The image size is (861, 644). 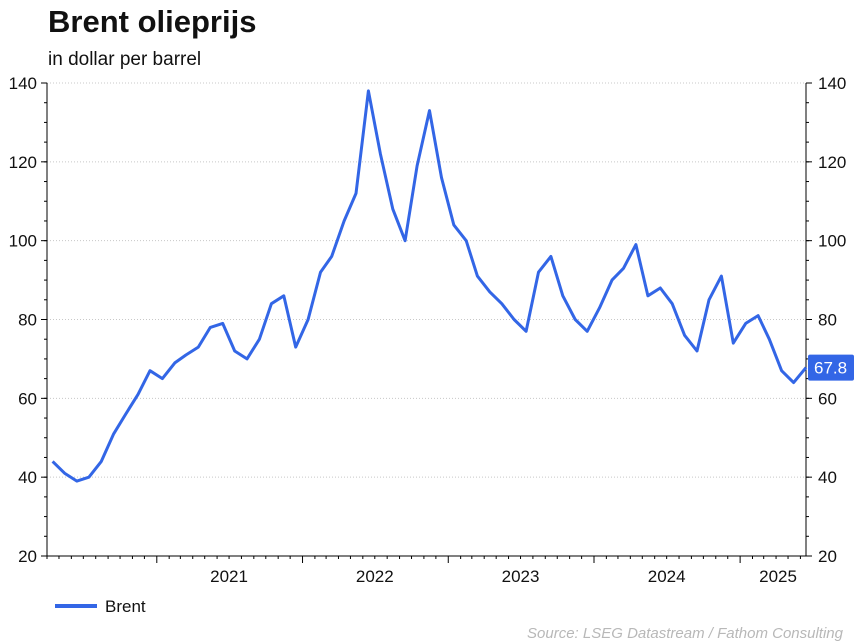 What do you see at coordinates (832, 162) in the screenshot?
I see `y-tick-label-right: 120` at bounding box center [832, 162].